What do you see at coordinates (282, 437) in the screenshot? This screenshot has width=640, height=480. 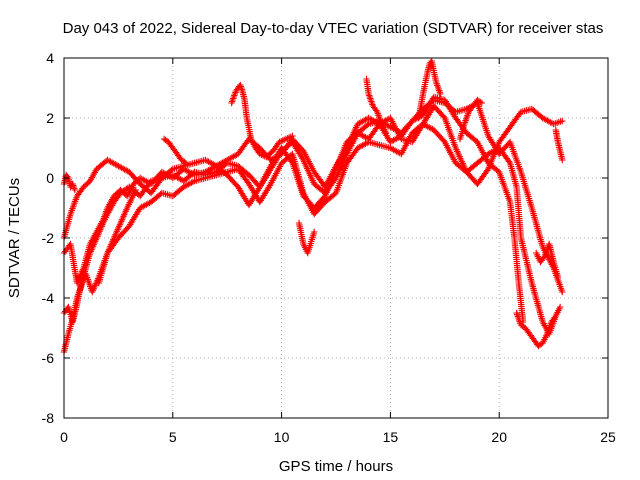 I see `x-tick-label: 10` at bounding box center [282, 437].